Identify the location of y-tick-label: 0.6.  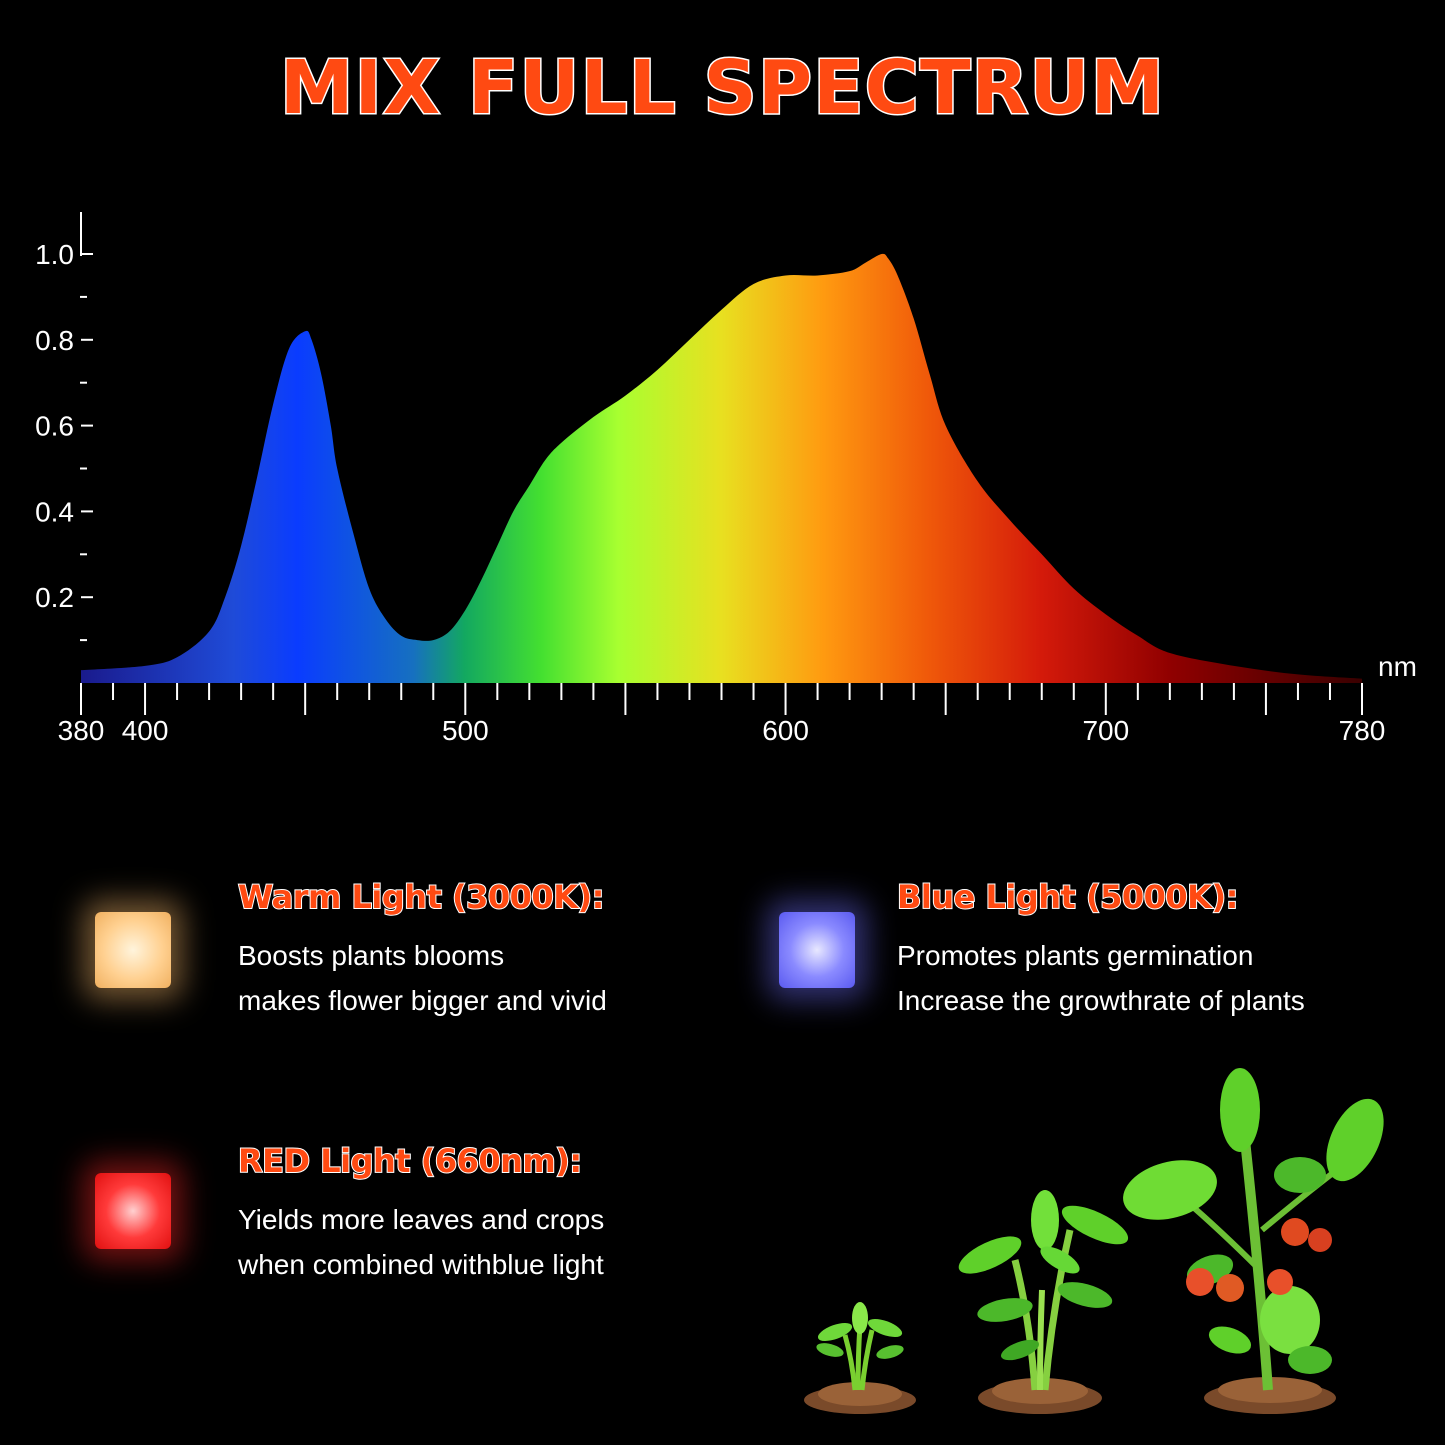
(54, 426).